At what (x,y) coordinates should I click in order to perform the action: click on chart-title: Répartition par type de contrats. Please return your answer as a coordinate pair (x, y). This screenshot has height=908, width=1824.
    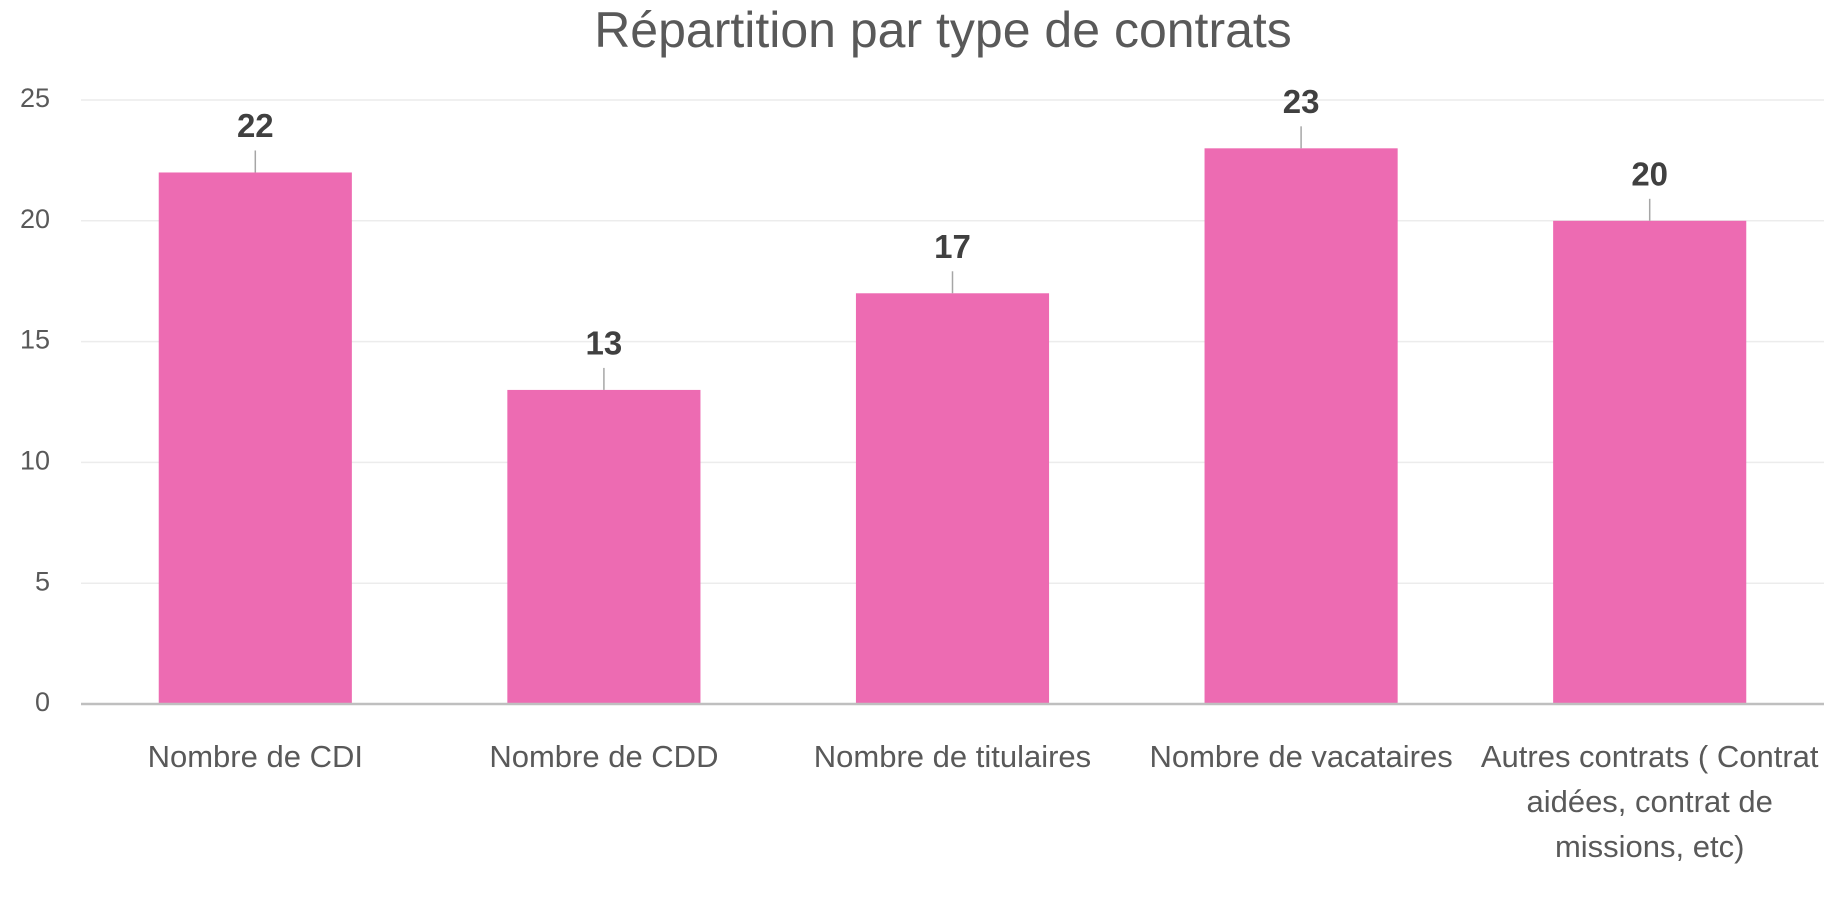
    Looking at the image, I should click on (943, 30).